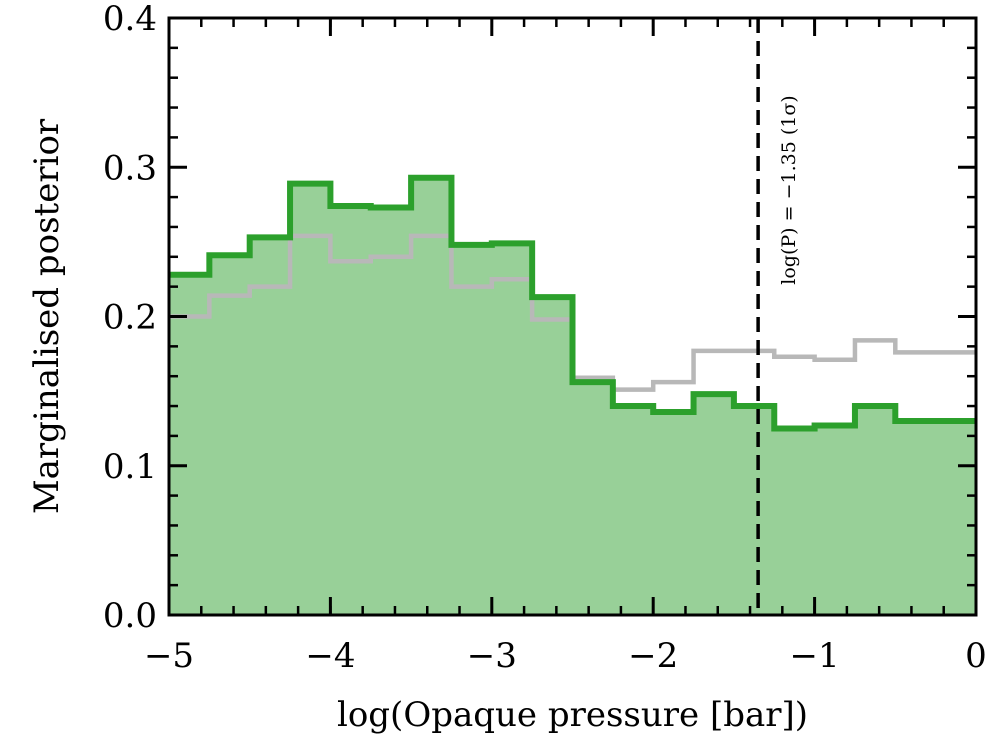 The height and width of the screenshot is (743, 997). I want to click on x-tick-label: −2, so click(653, 656).